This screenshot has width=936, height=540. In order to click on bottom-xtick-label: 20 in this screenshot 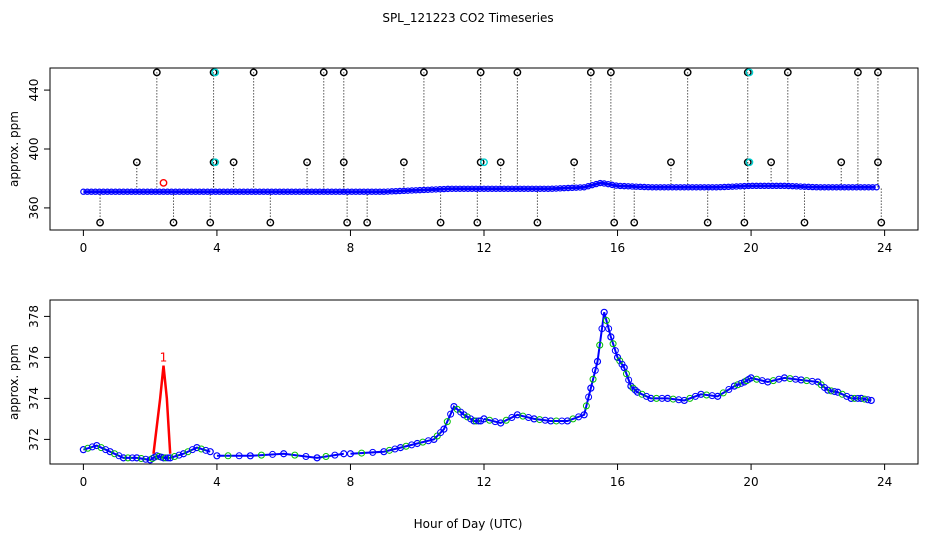, I will do `click(750, 482)`.